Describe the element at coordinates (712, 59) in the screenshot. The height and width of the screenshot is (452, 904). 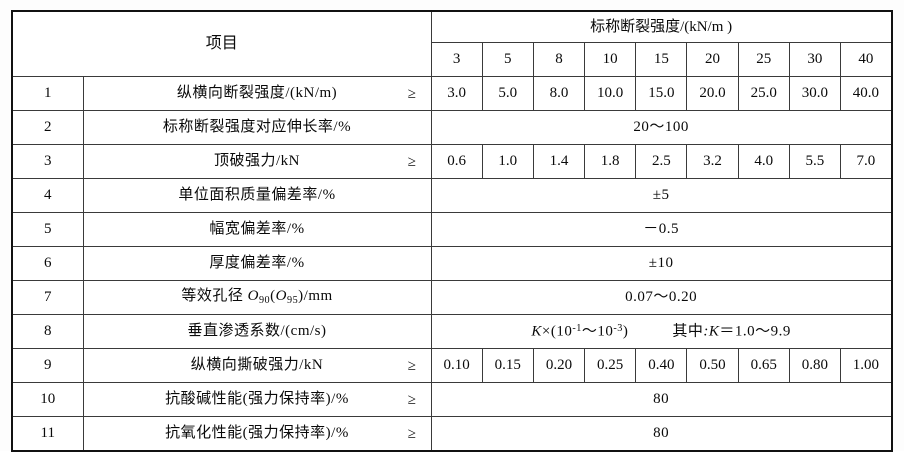
I see `header-grade-5: 20` at that location.